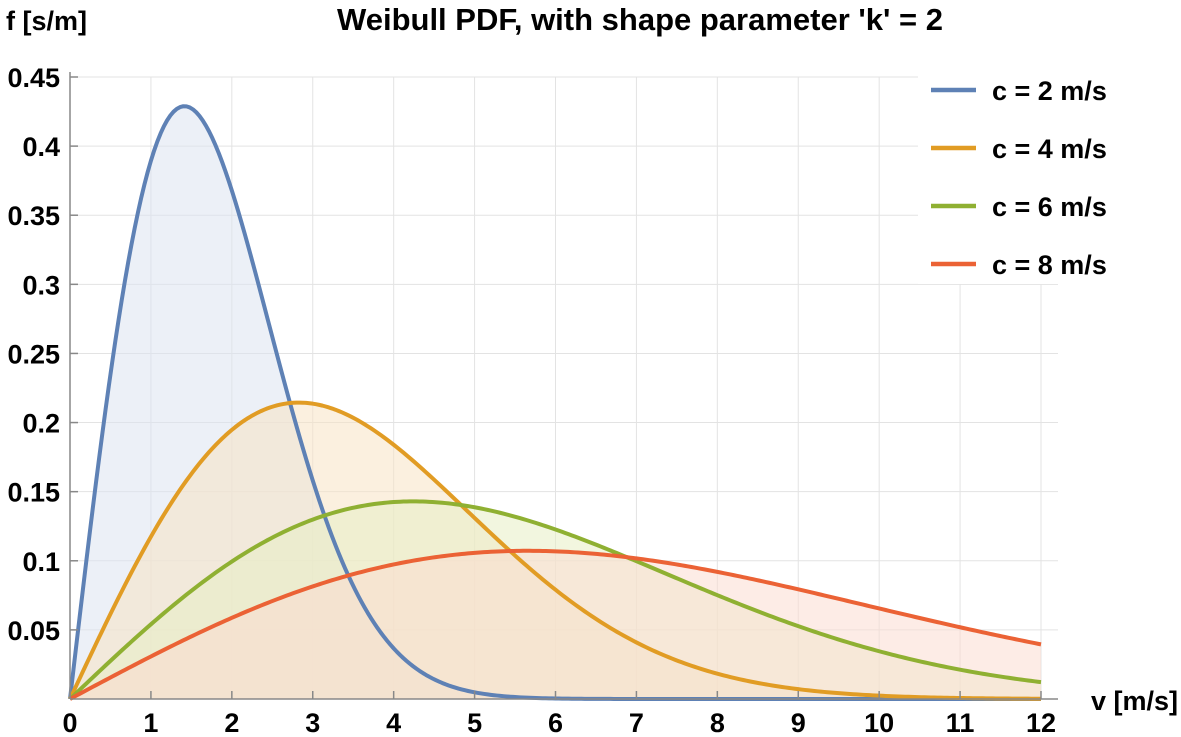  What do you see at coordinates (1049, 207) in the screenshot?
I see `legend-entry: c = 6 m/s` at bounding box center [1049, 207].